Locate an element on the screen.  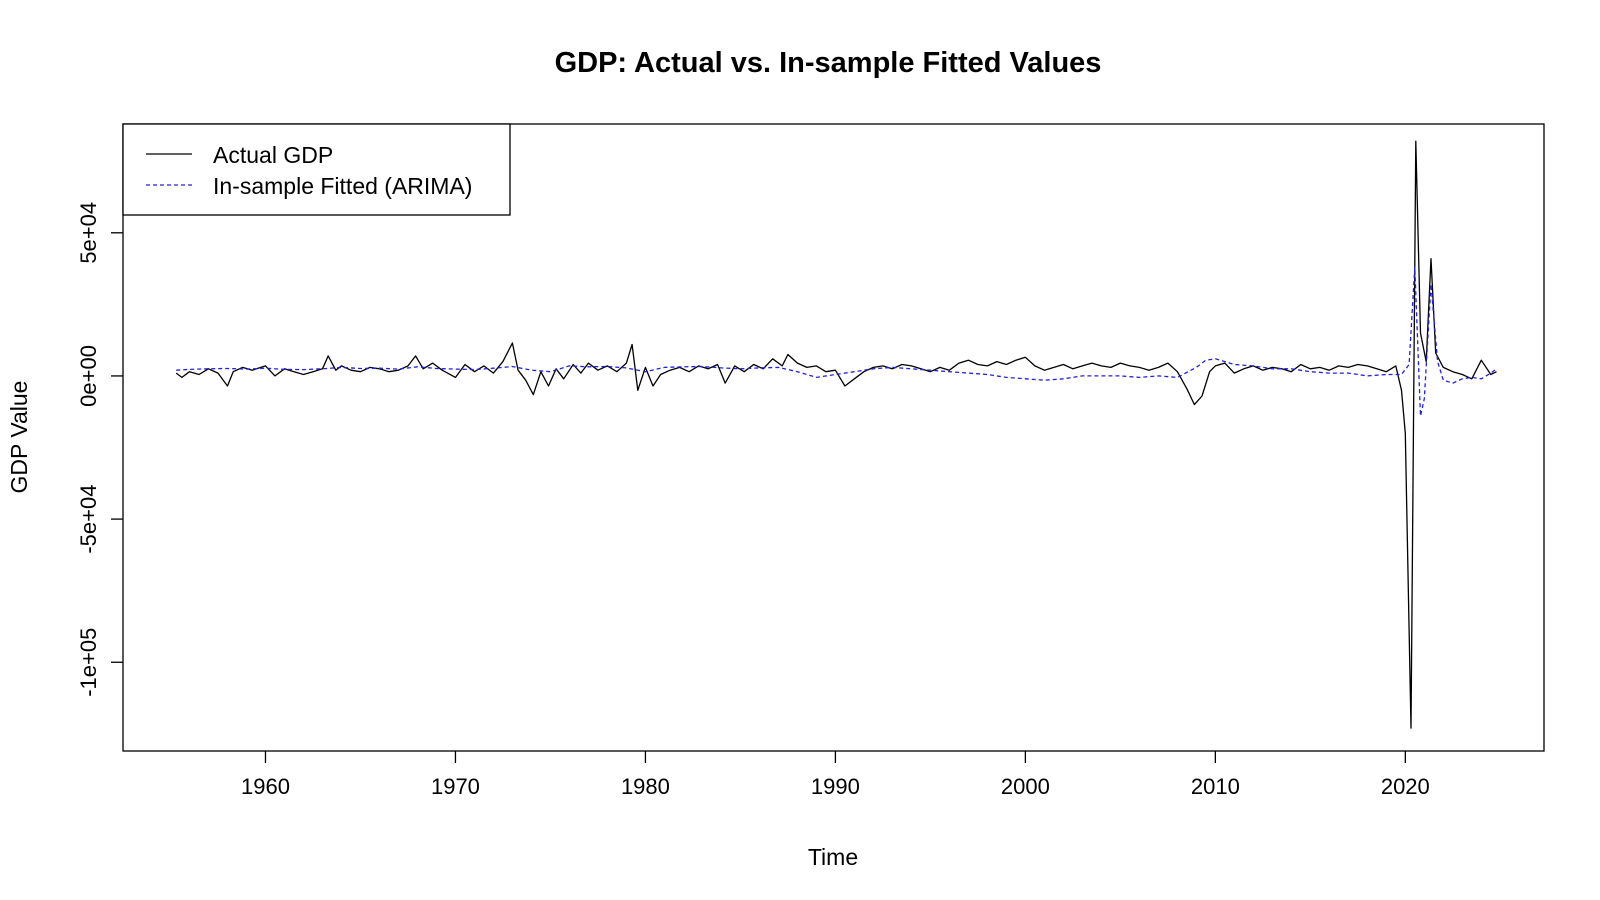
x-tick-label-2010: 2010 is located at coordinates (1215, 786).